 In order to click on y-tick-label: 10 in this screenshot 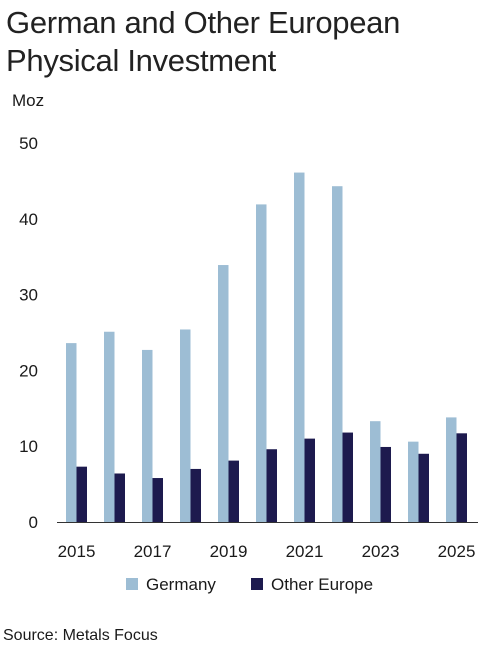, I will do `click(28, 446)`.